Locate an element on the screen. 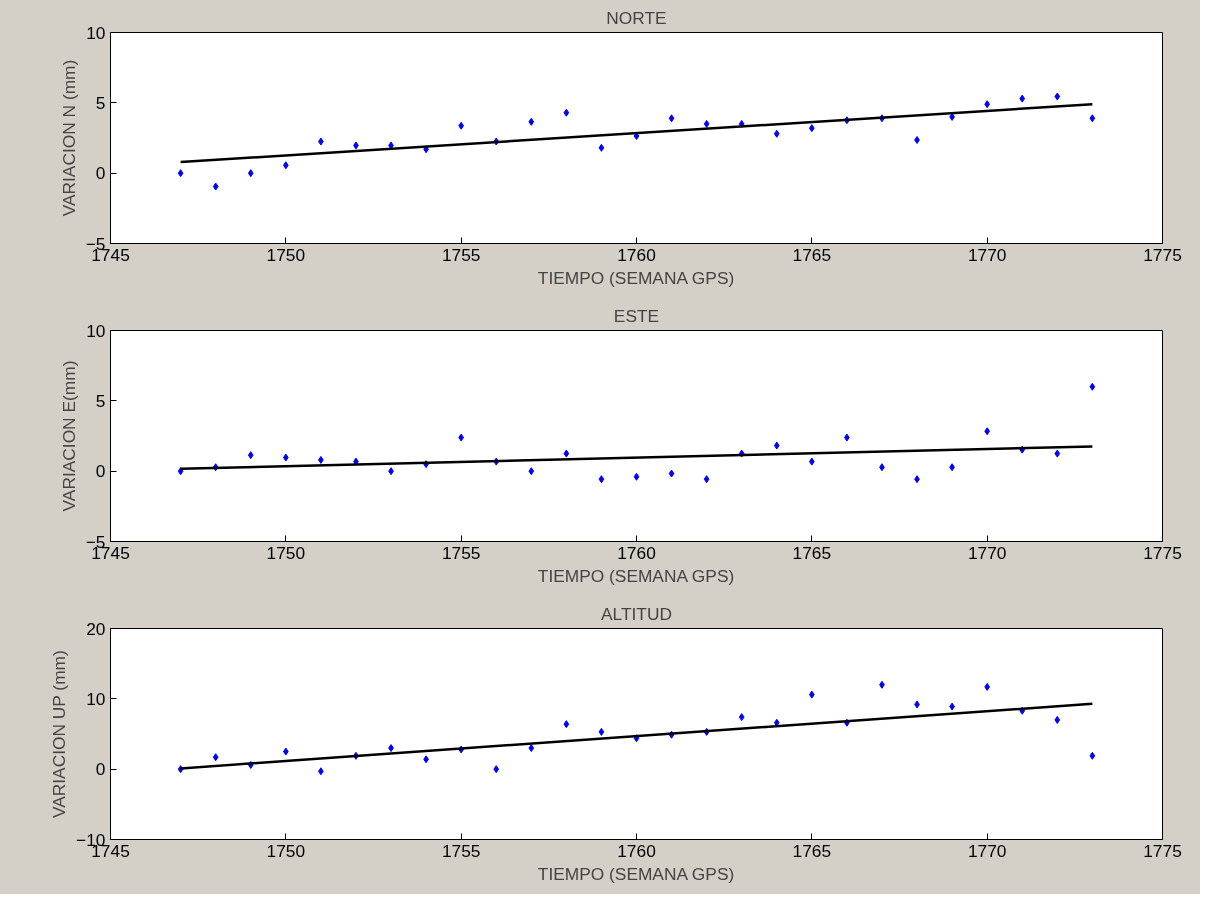  y-axis-title: VARIACION N (mm) is located at coordinates (68, 138).